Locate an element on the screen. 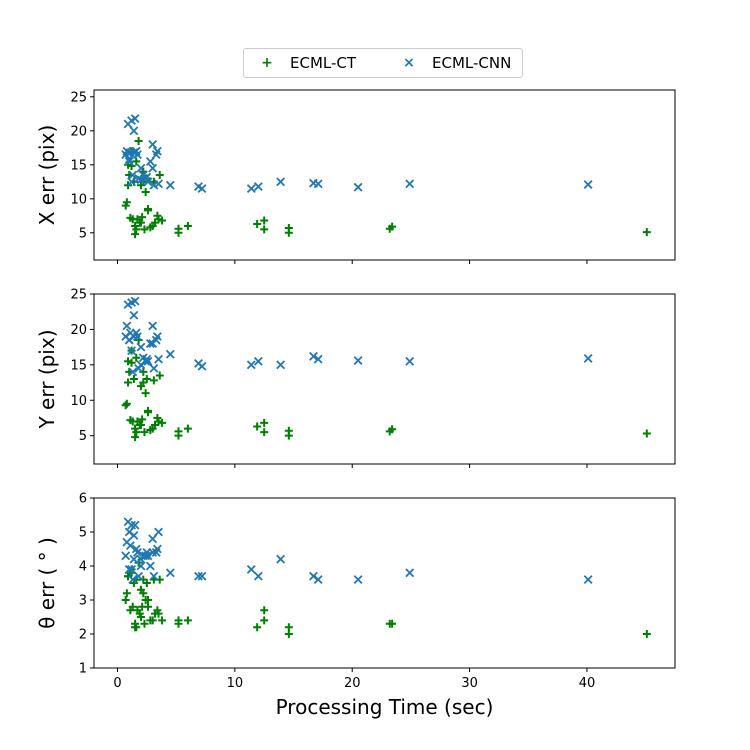 This screenshot has width=750, height=750. y-tick-label: 3 is located at coordinates (83, 601).